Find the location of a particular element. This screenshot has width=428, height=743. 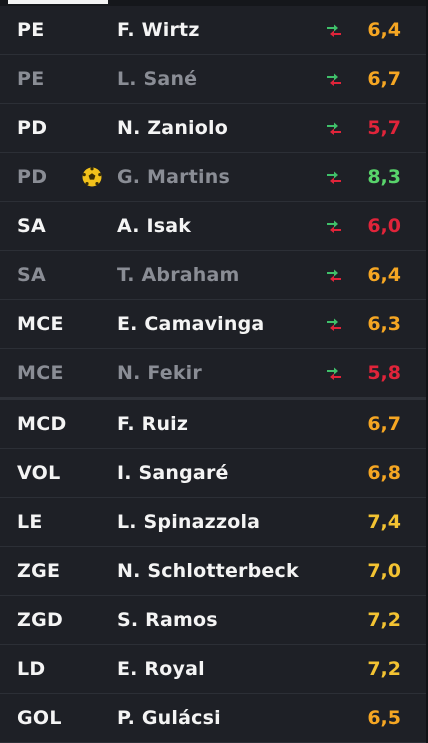

match-rating: 7,0 is located at coordinates (384, 571).